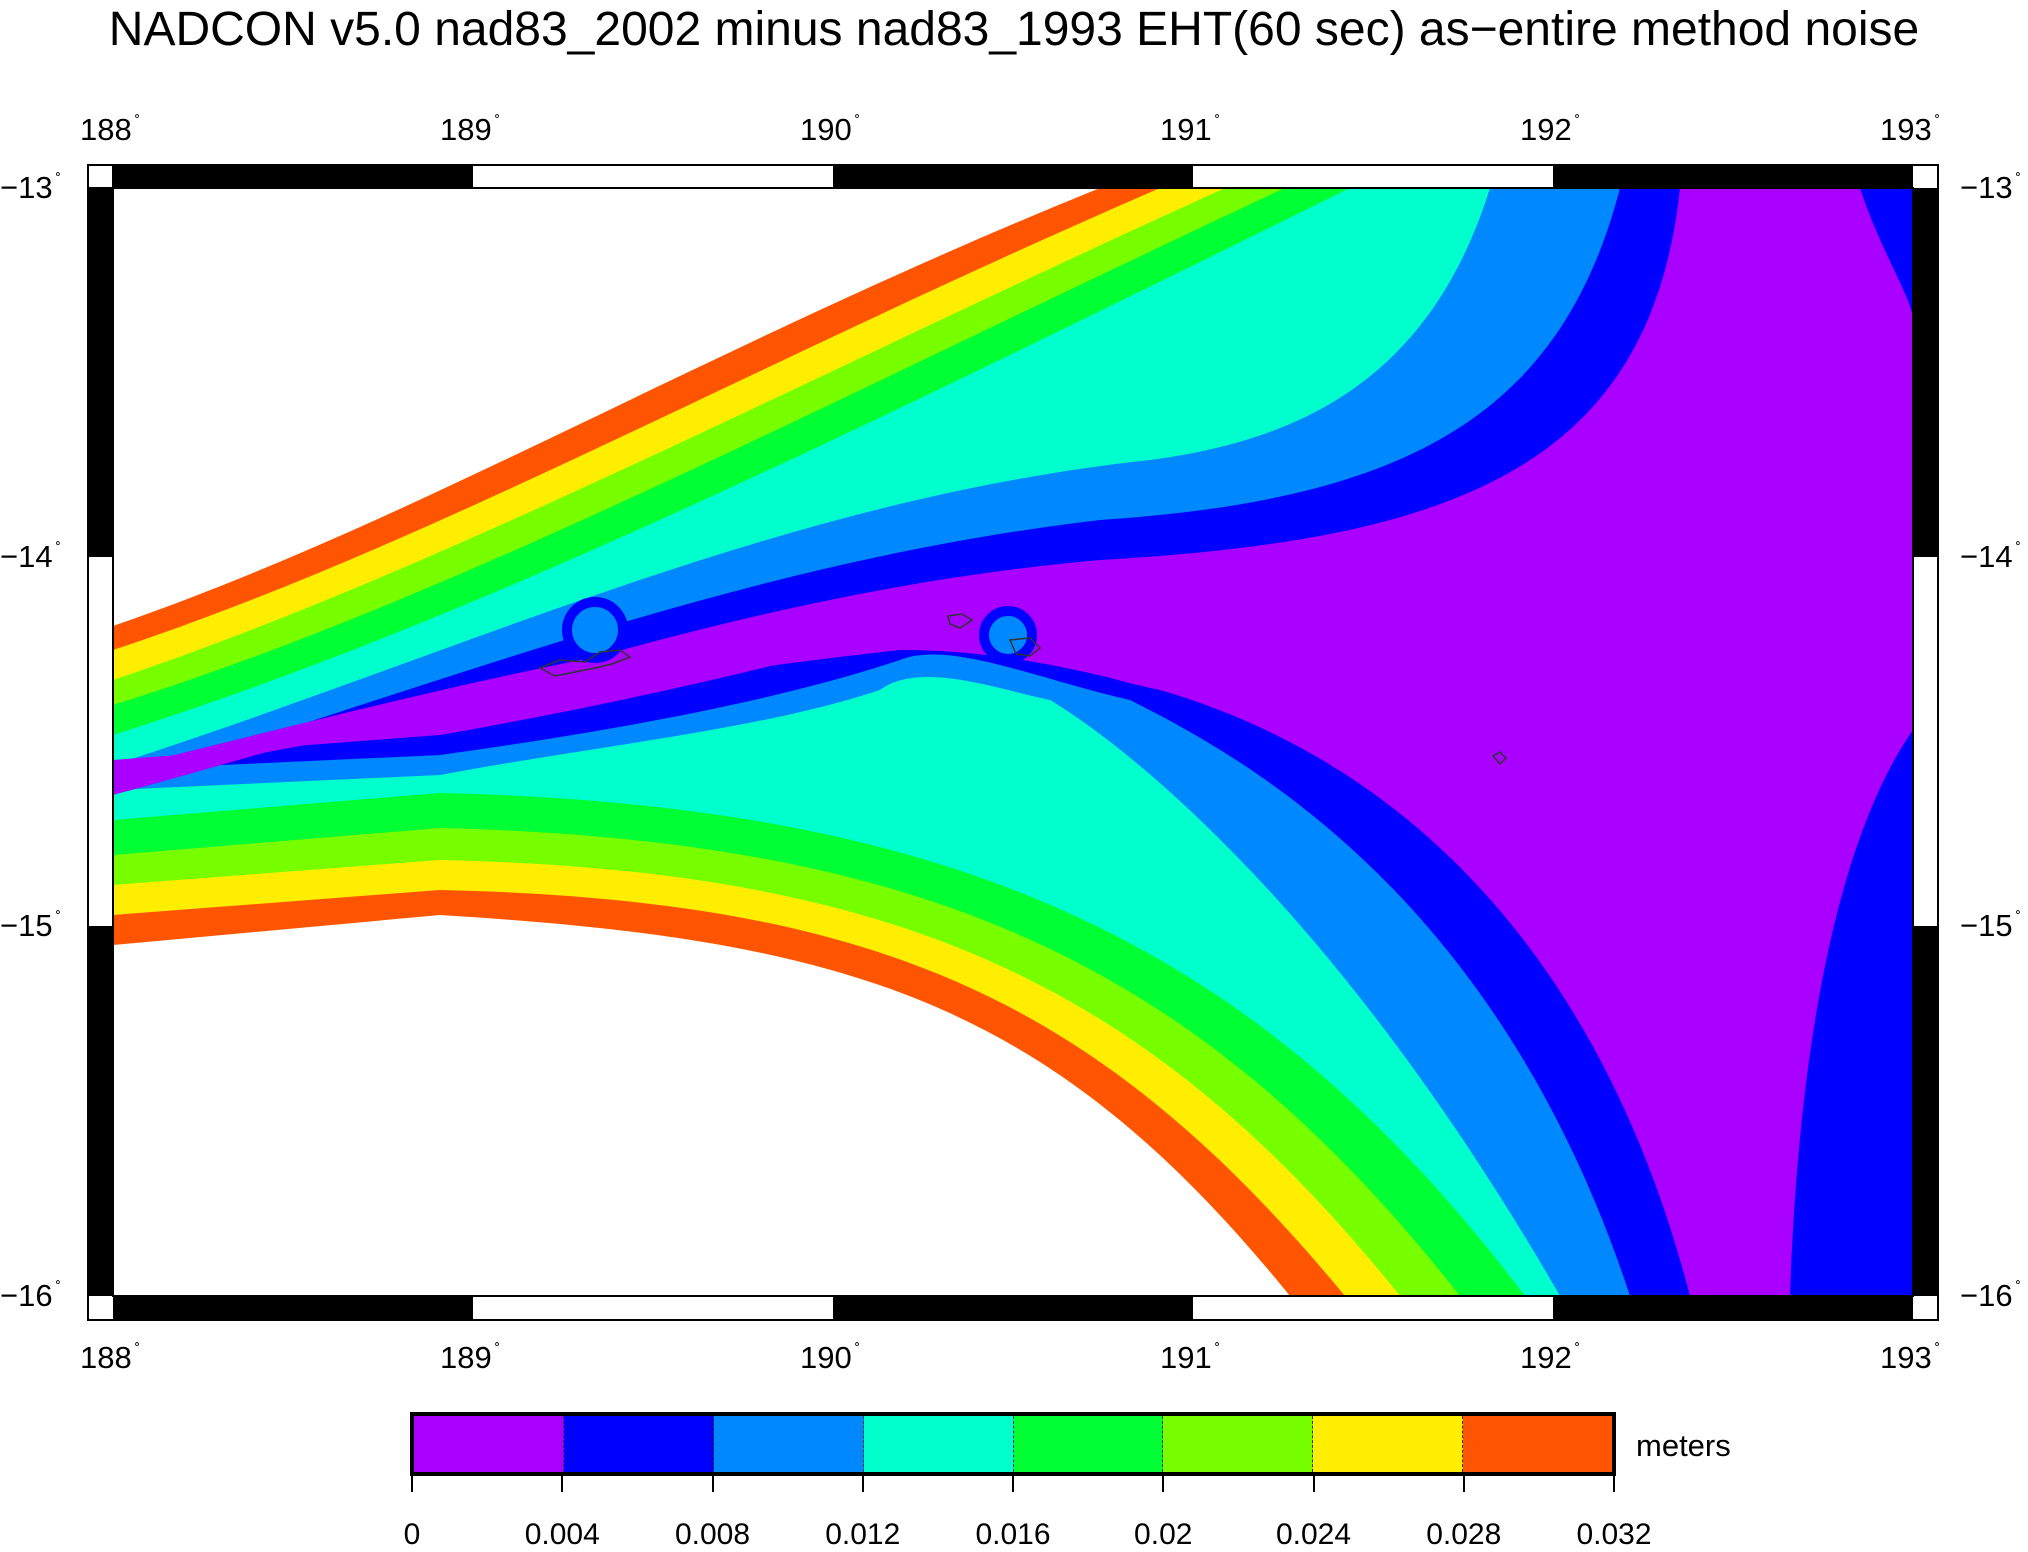 The height and width of the screenshot is (1552, 2028). Describe the element at coordinates (1313, 1534) in the screenshot. I see `colorbar-tick-label: 0.024` at that location.